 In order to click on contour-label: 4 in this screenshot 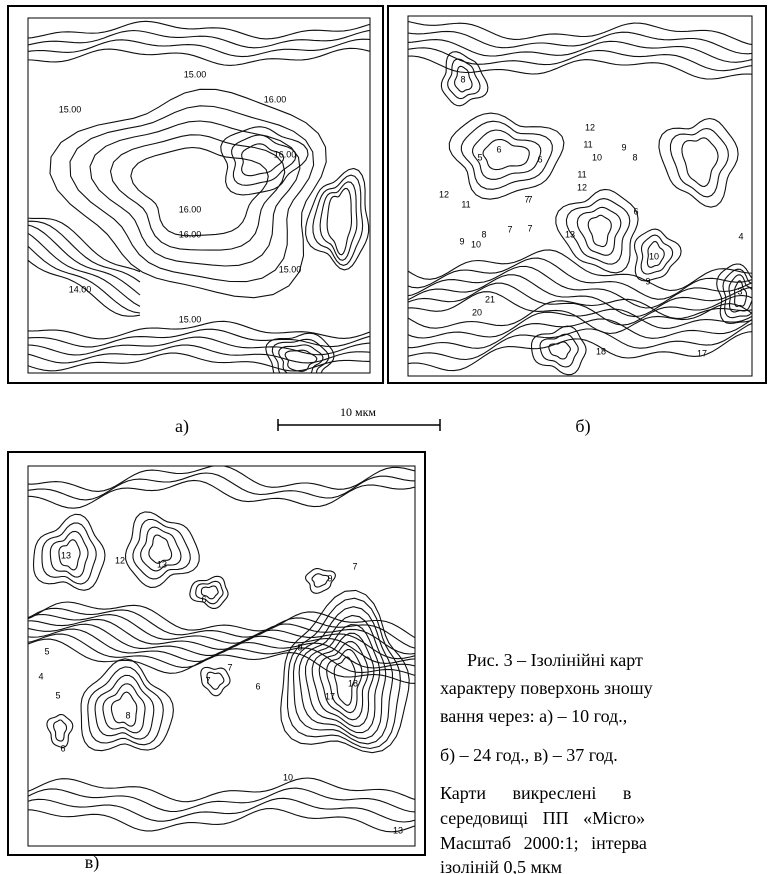, I will do `click(740, 236)`.